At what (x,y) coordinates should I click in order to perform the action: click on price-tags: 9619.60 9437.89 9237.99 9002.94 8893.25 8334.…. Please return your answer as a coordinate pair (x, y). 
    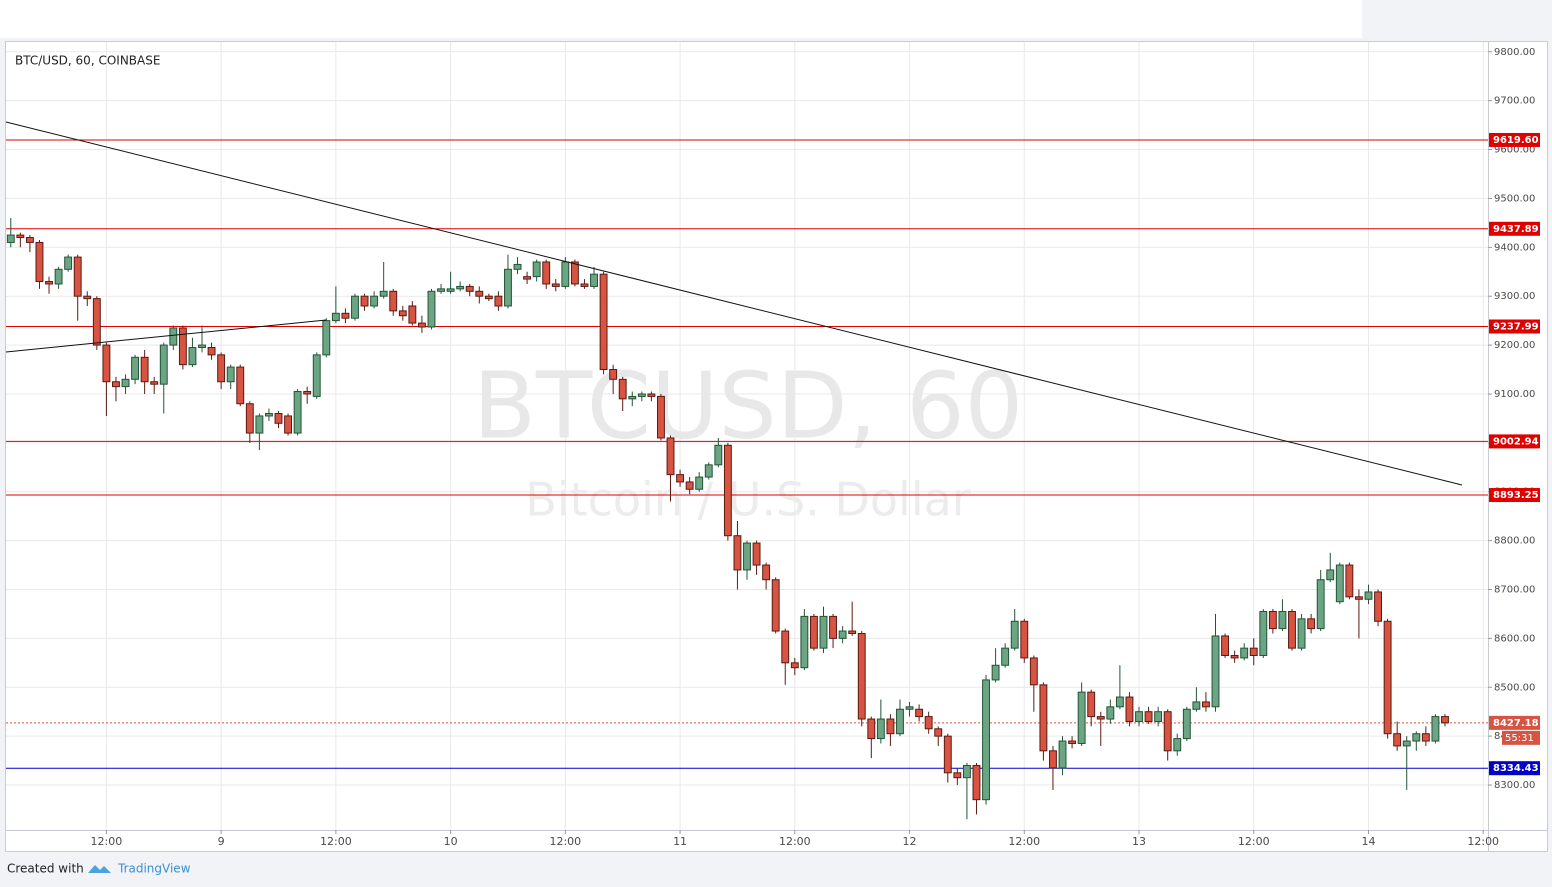
    Looking at the image, I should click on (1514, 454).